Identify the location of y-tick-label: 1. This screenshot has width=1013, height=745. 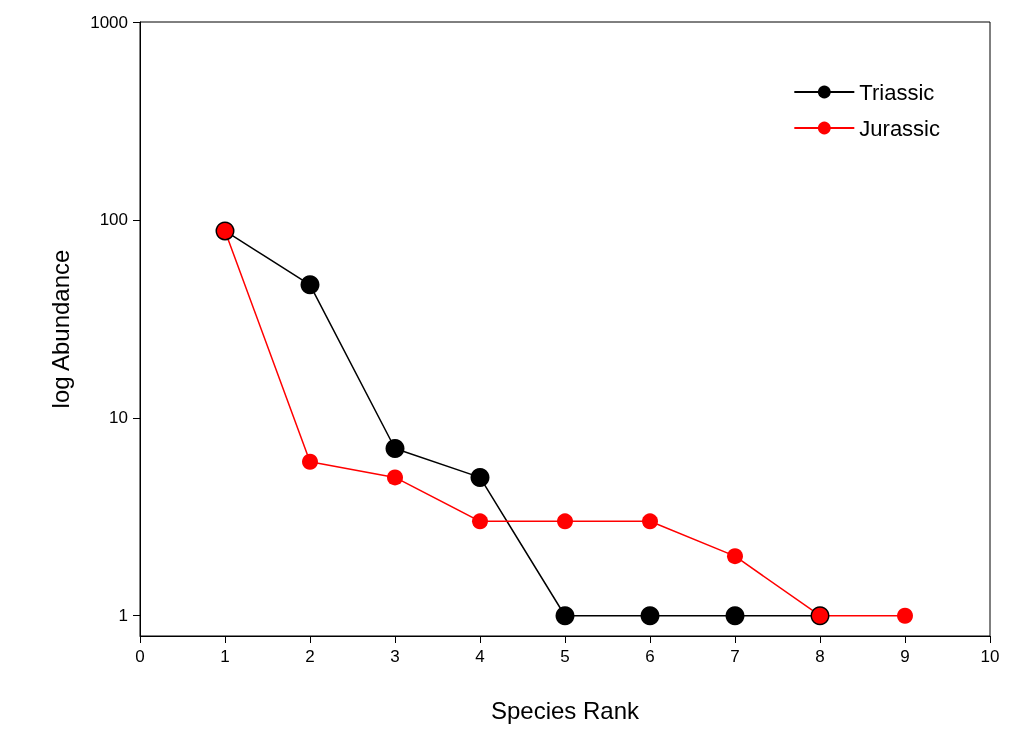
(123, 616).